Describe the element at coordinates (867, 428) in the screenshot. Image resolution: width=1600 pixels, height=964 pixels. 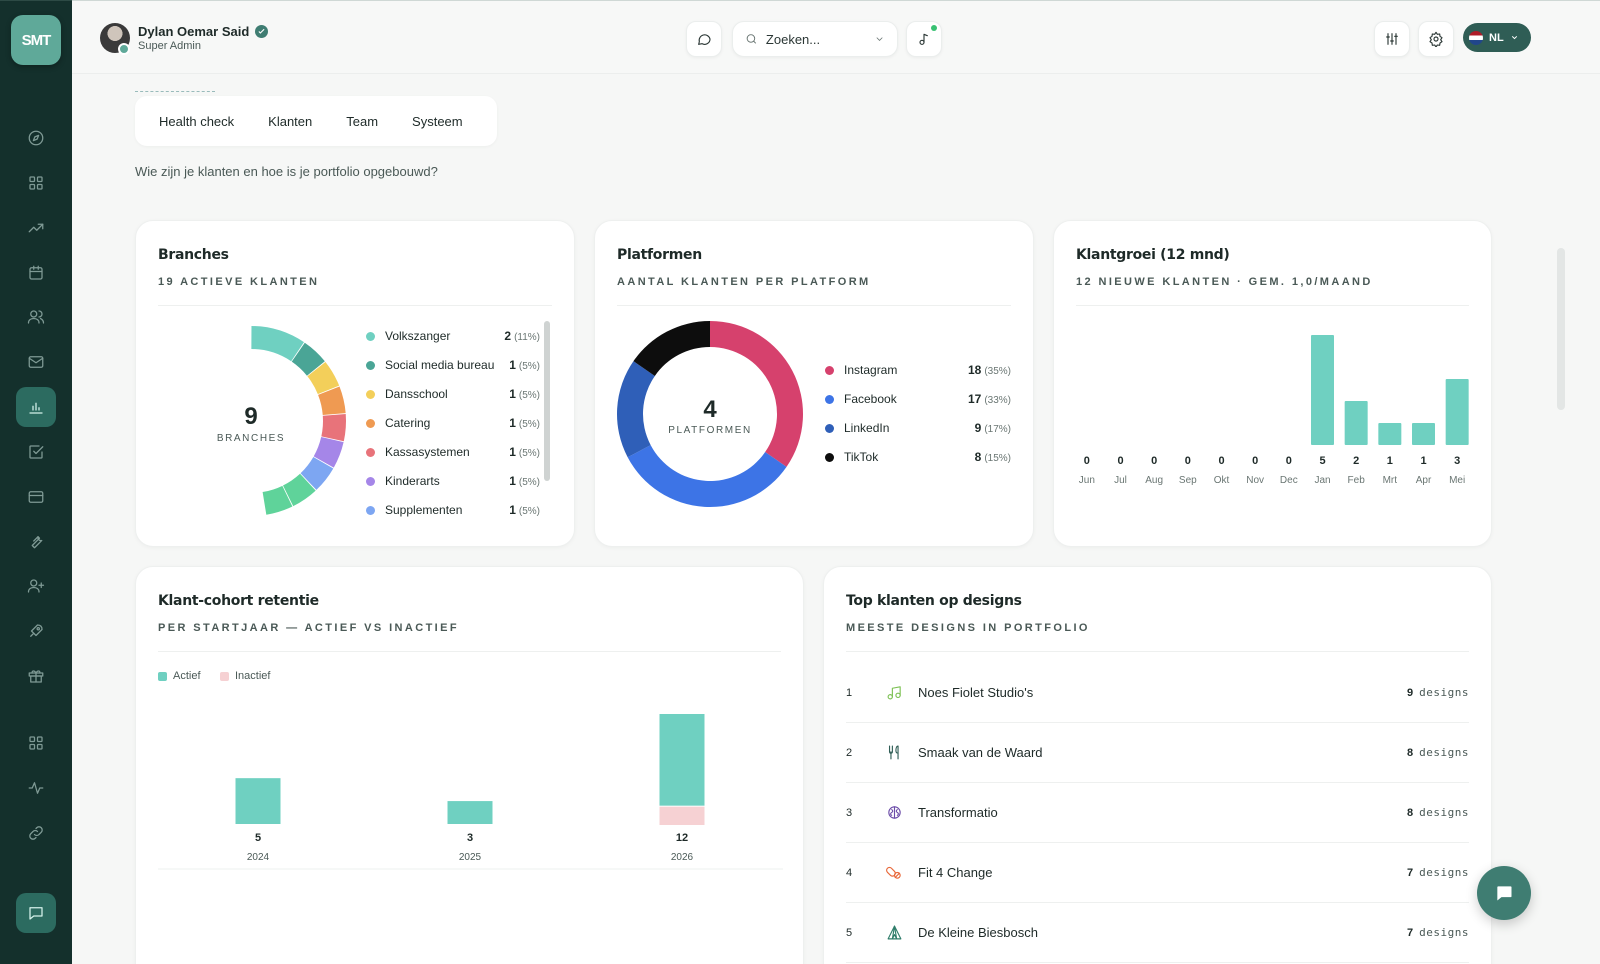
I see `legend-label: LinkedIn` at that location.